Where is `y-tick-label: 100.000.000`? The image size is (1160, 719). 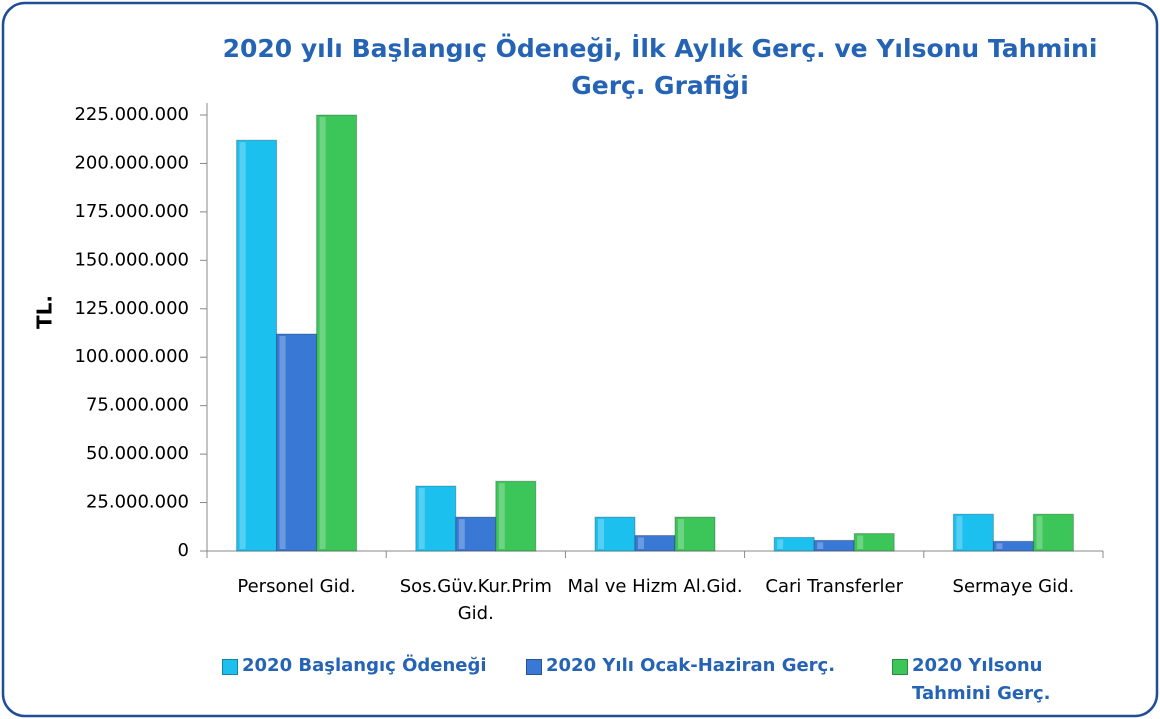 y-tick-label: 100.000.000 is located at coordinates (131, 356).